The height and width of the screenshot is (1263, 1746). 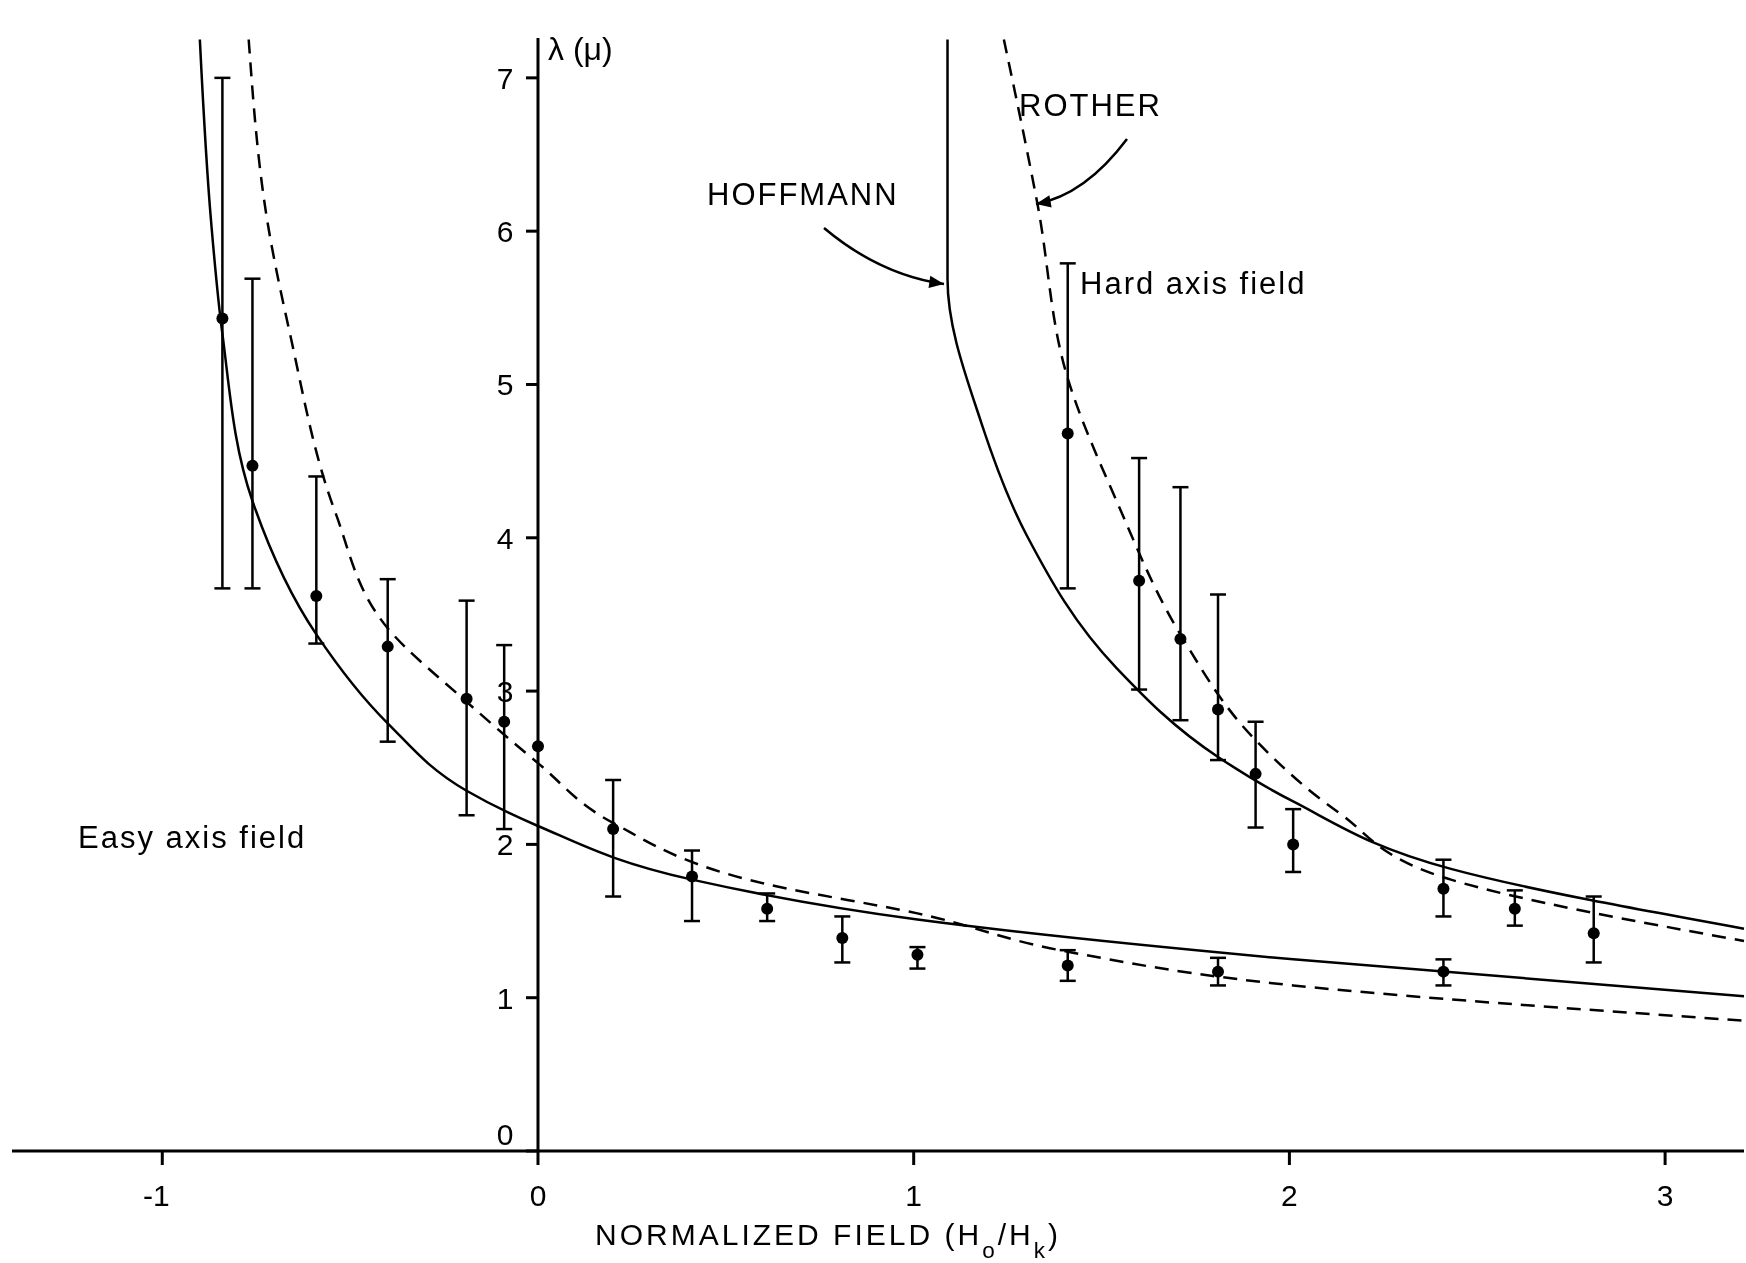 What do you see at coordinates (505, 538) in the screenshot?
I see `y-tick-label: 4` at bounding box center [505, 538].